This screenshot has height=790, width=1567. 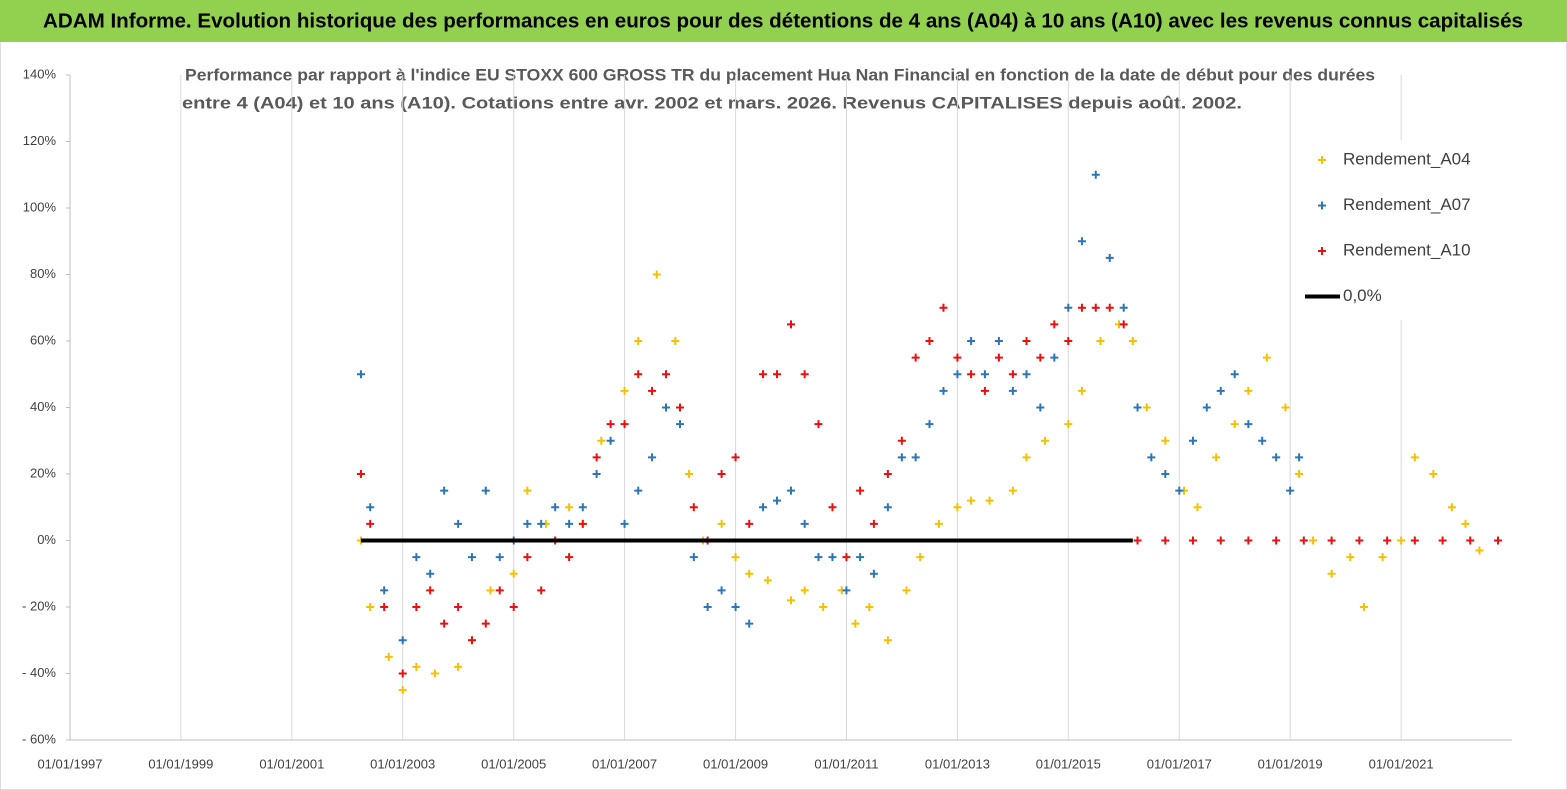 I want to click on y-tick-label: 80%, so click(x=43, y=273).